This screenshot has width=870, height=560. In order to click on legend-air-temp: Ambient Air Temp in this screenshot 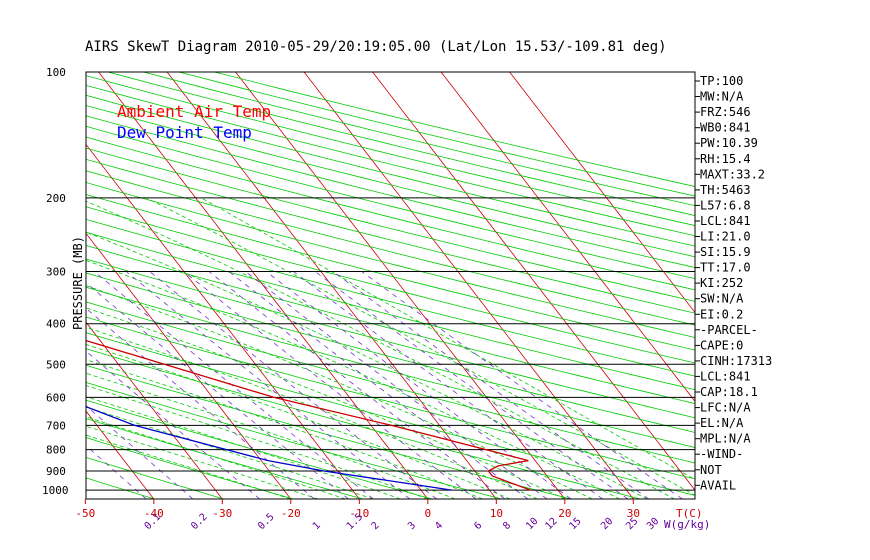, I will do `click(194, 111)`.